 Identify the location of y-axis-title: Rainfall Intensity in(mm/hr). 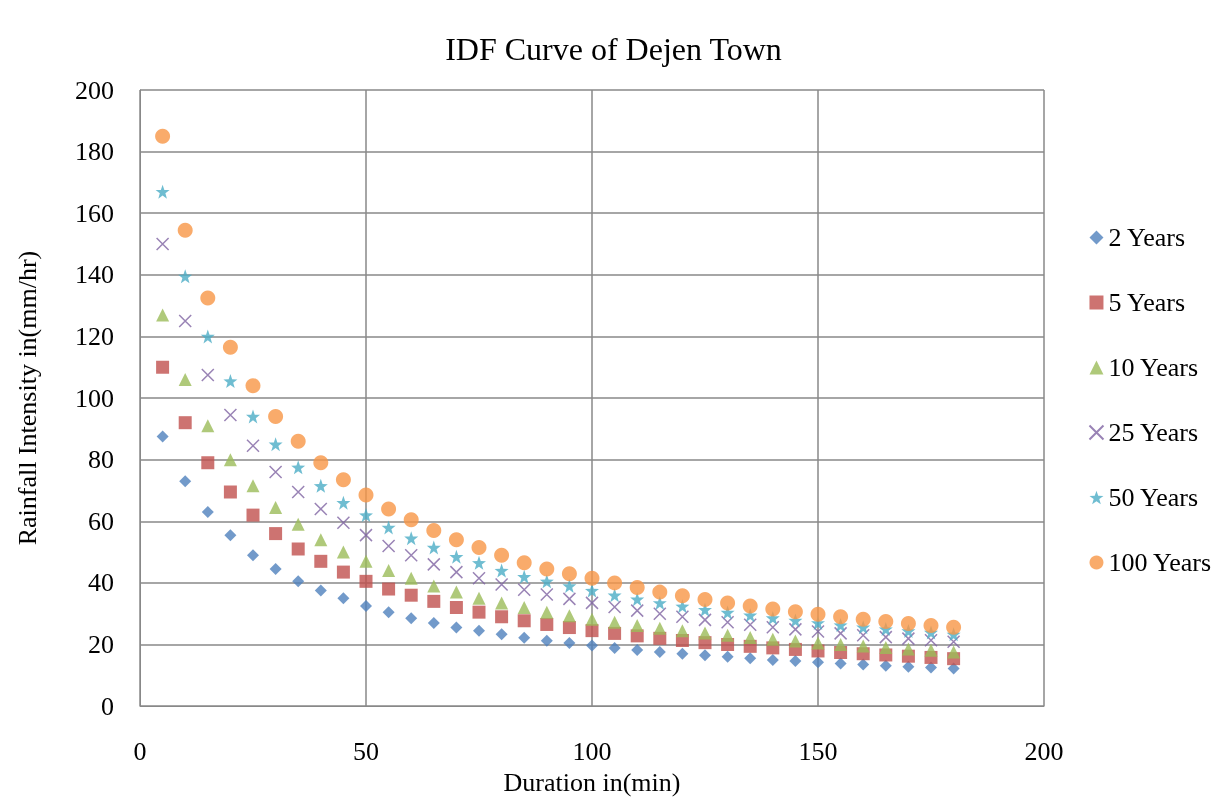
(27, 398).